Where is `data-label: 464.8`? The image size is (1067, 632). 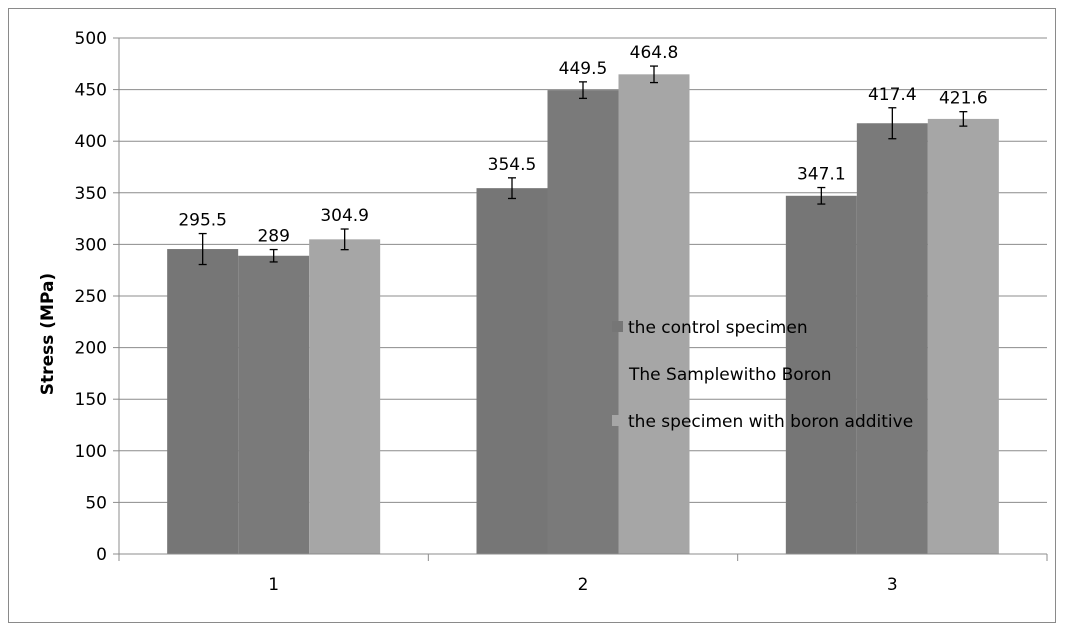
data-label: 464.8 is located at coordinates (654, 53).